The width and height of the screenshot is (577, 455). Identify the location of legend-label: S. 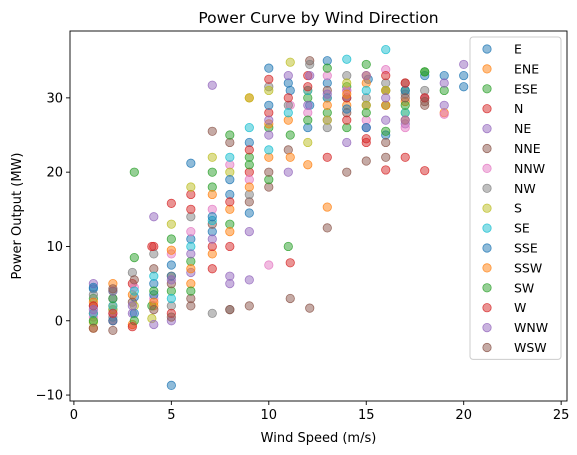
(518, 208).